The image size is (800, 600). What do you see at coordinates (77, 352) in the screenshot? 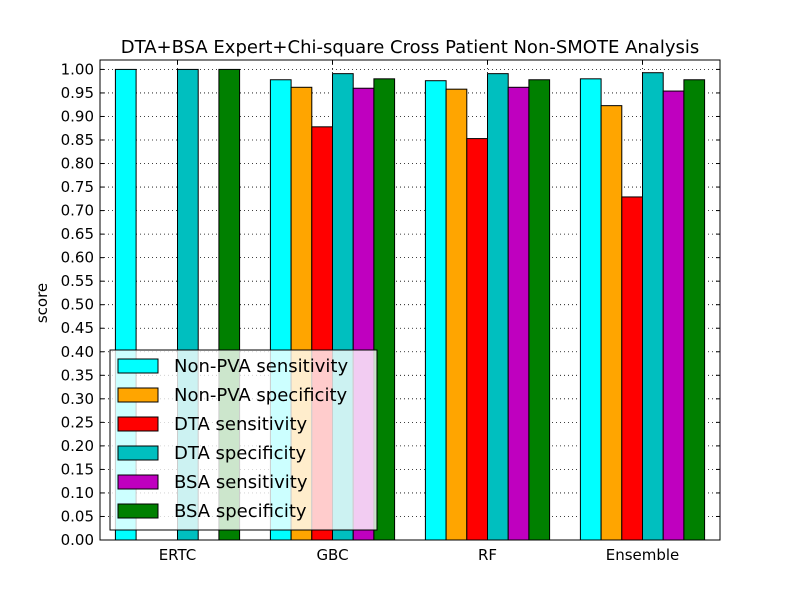
I see `y-tick-label: 0.40` at bounding box center [77, 352].